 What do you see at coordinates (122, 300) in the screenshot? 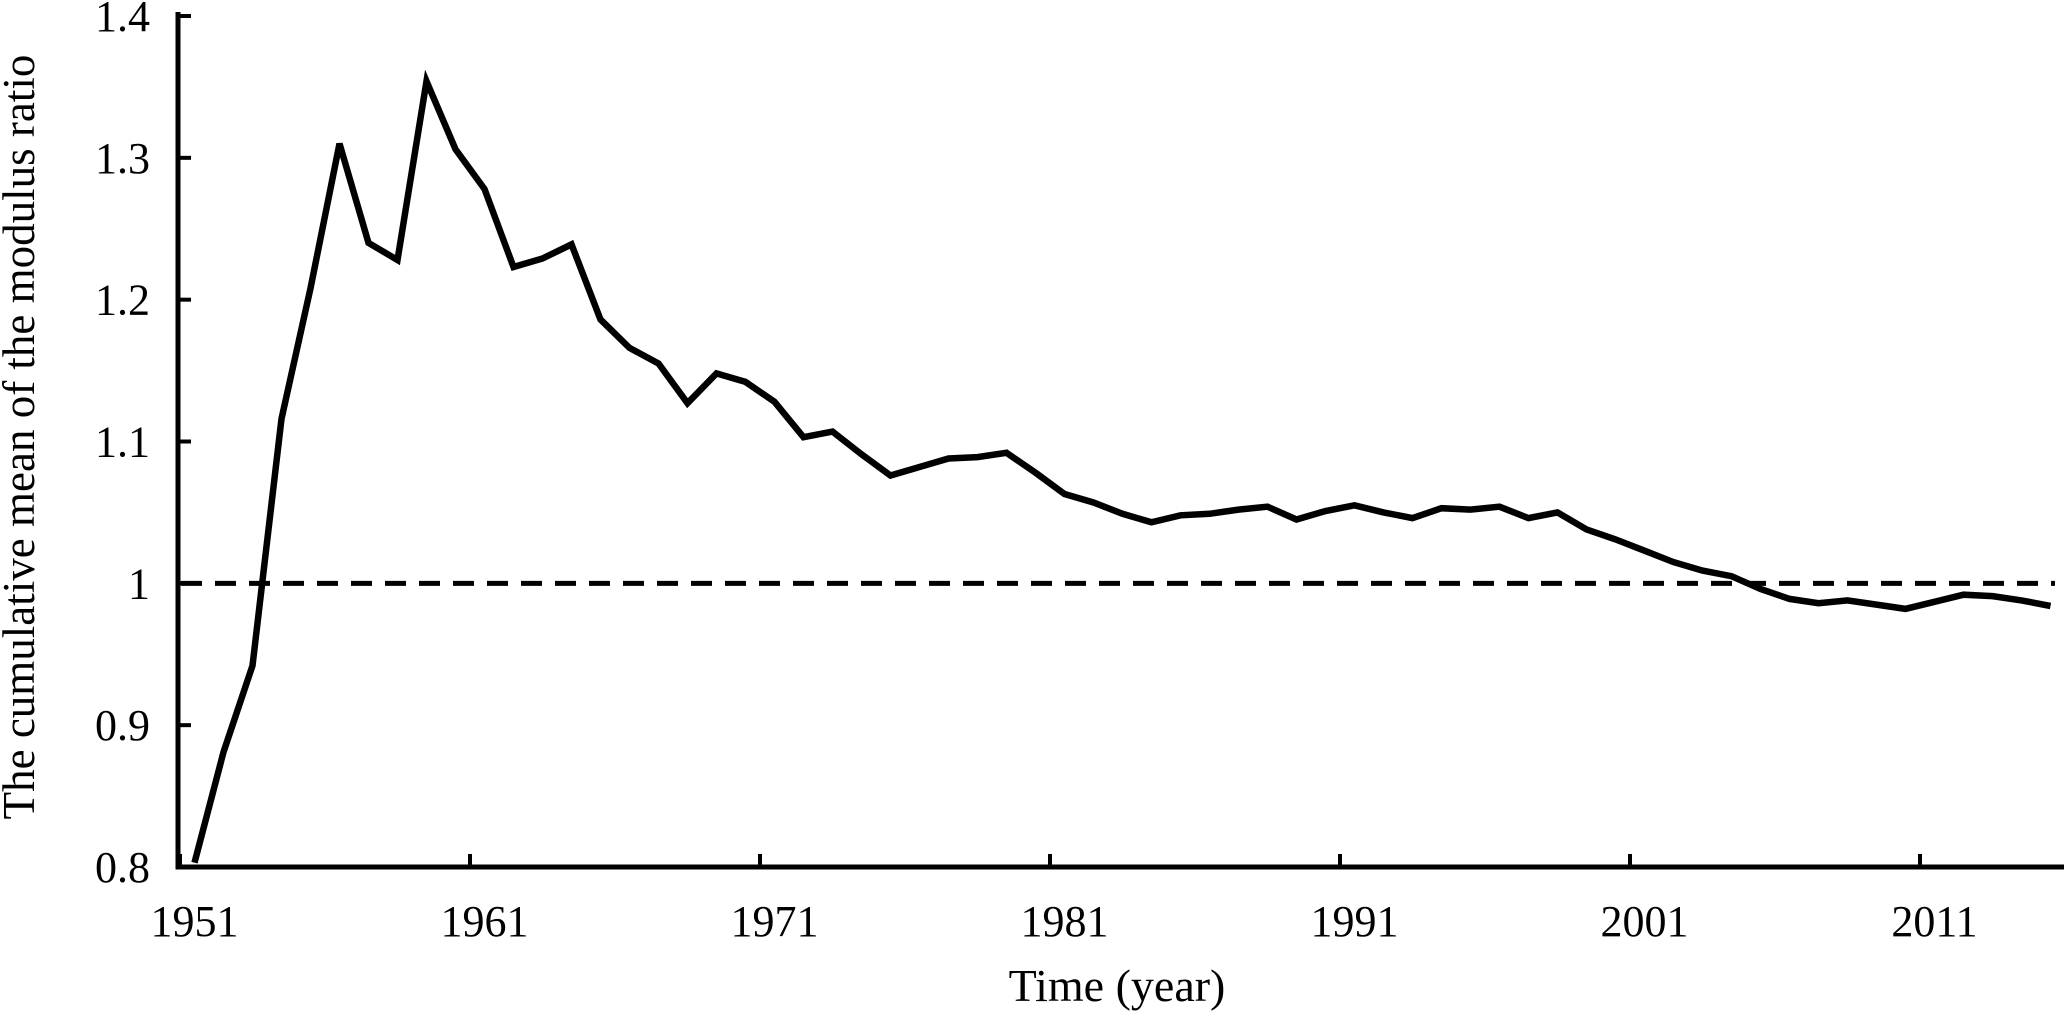
I see `y-tick-label: 1.2` at bounding box center [122, 300].